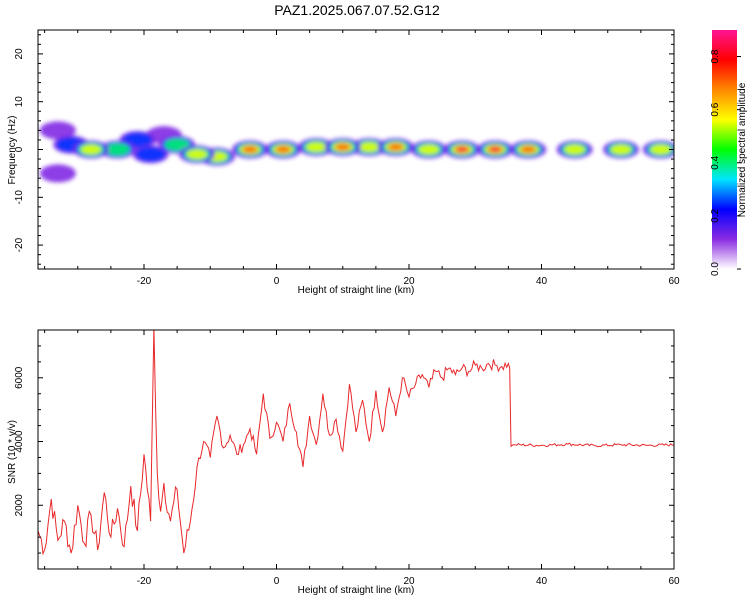 This screenshot has height=600, width=750. Describe the element at coordinates (715, 109) in the screenshot. I see `colorbar-tick-label: 0.6` at that location.